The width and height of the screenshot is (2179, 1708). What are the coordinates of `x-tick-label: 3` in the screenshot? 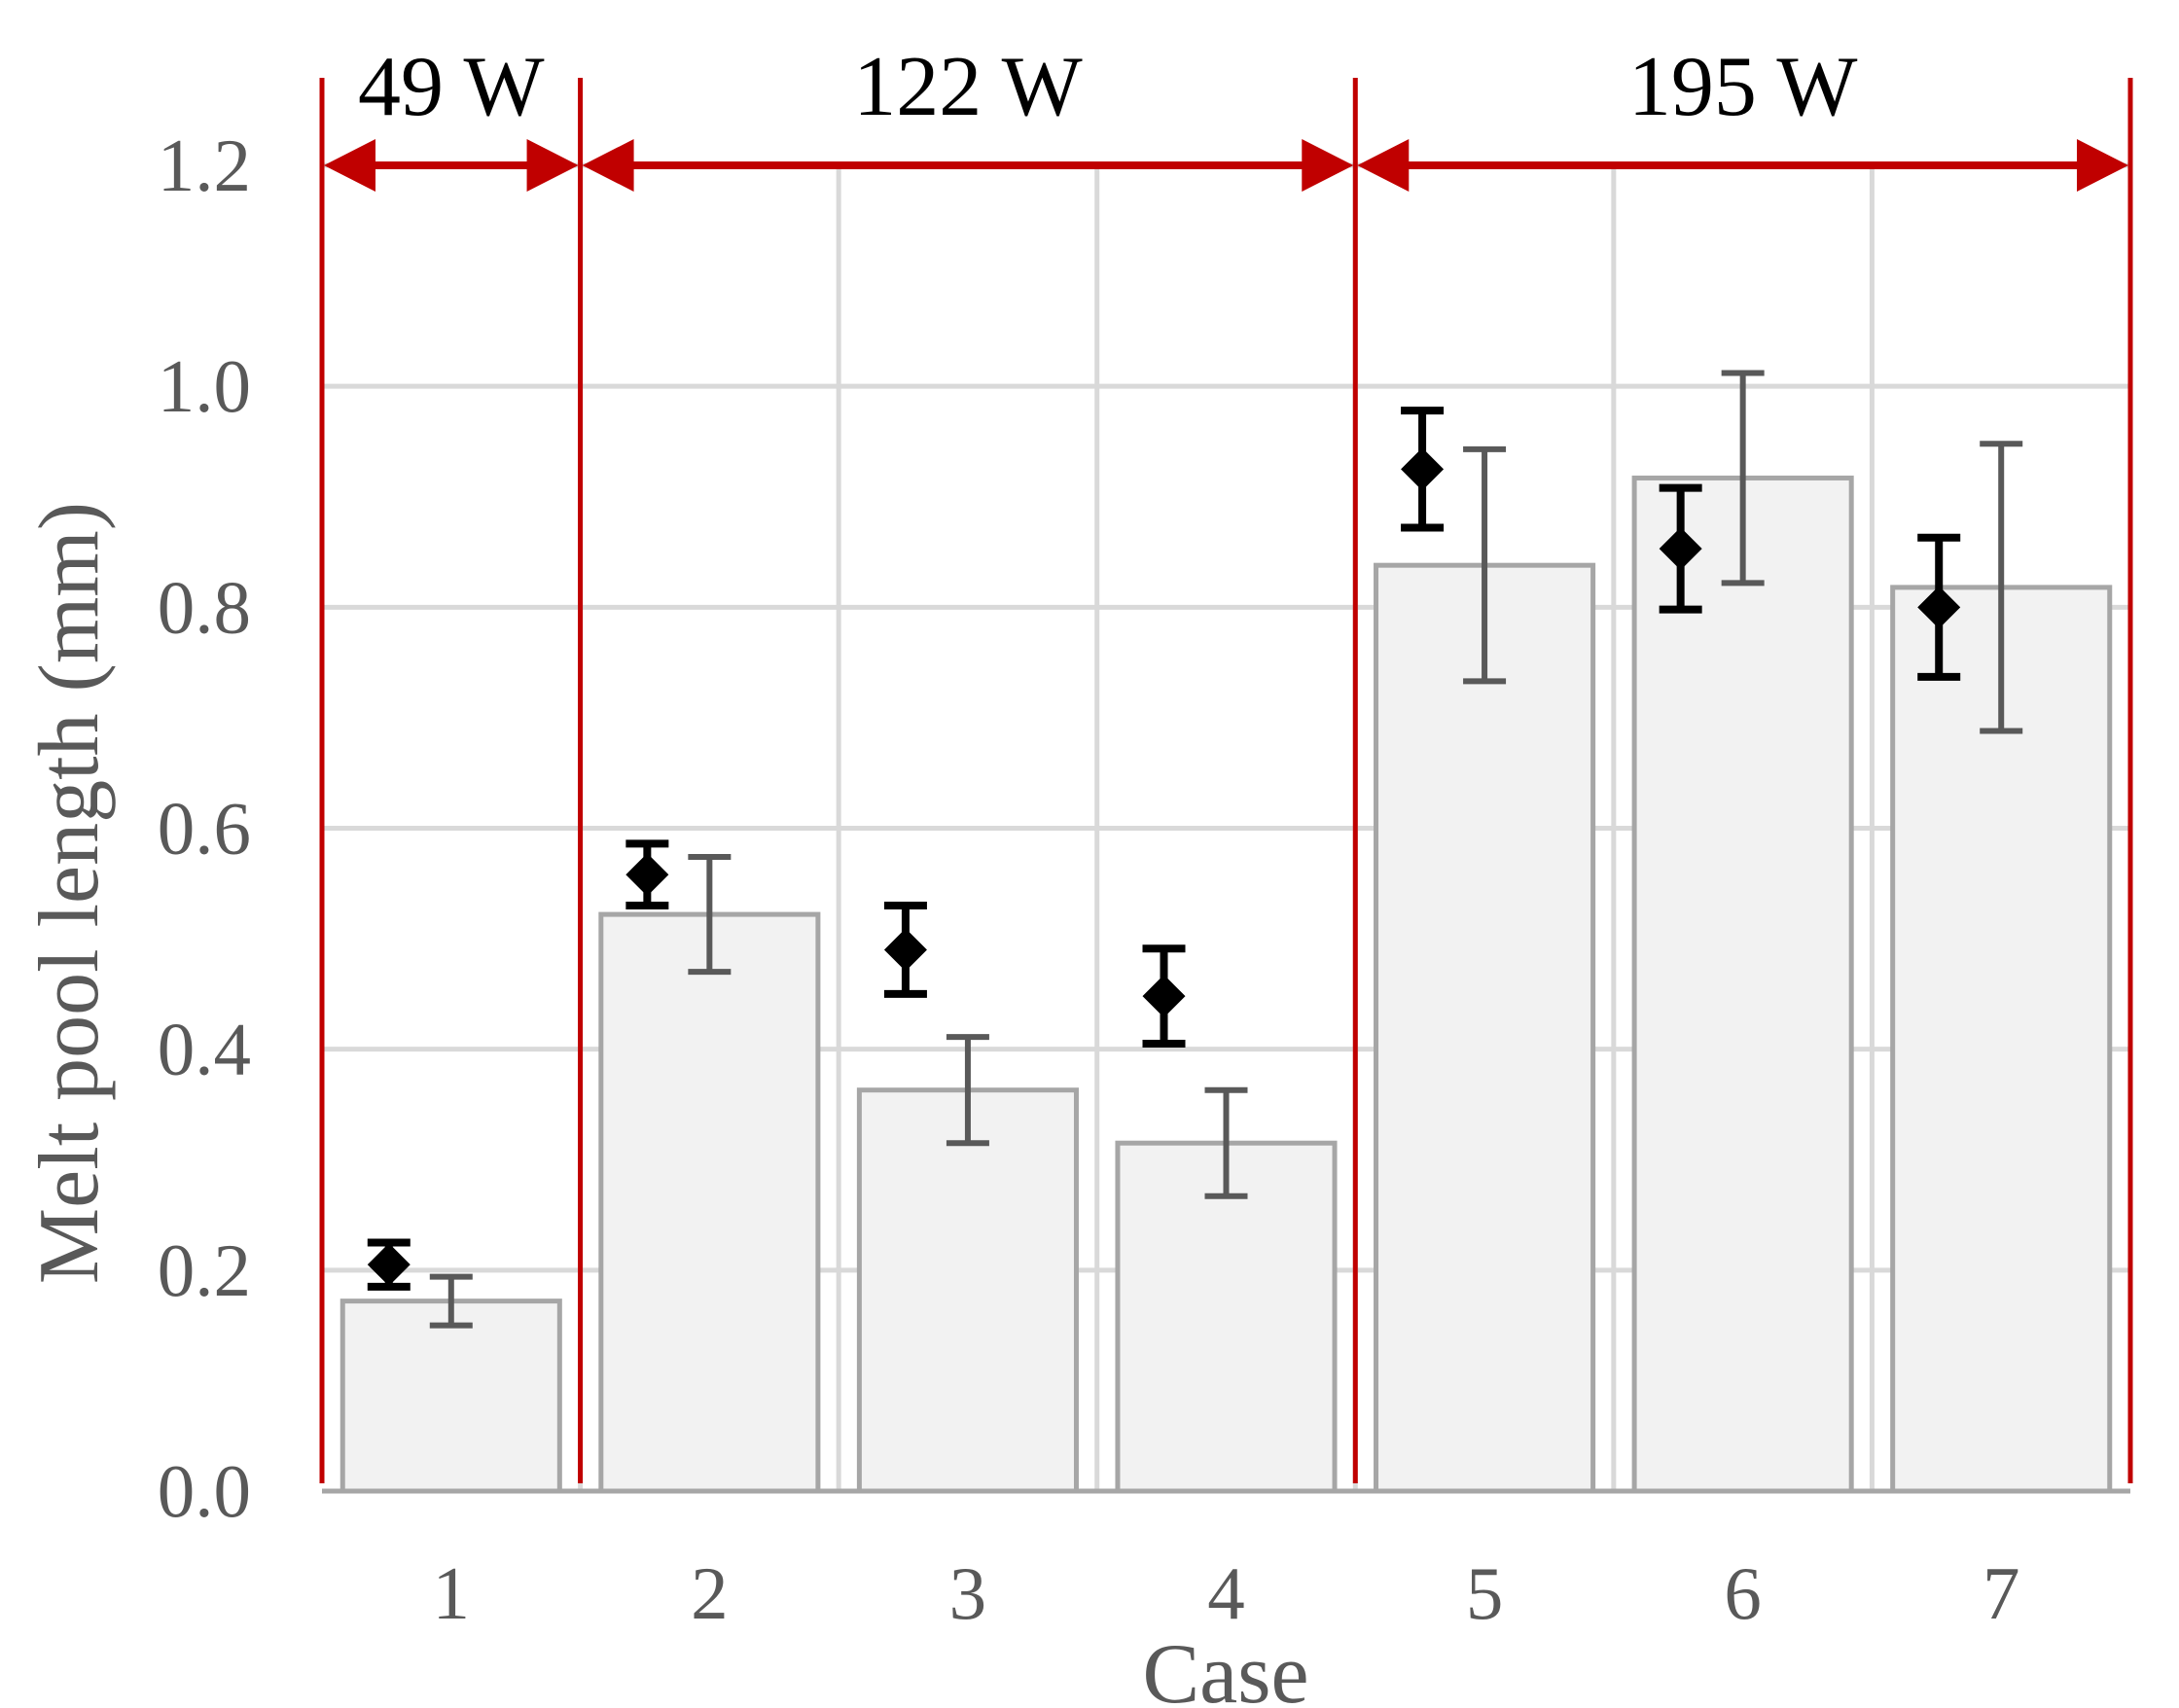 It's located at (968, 1593).